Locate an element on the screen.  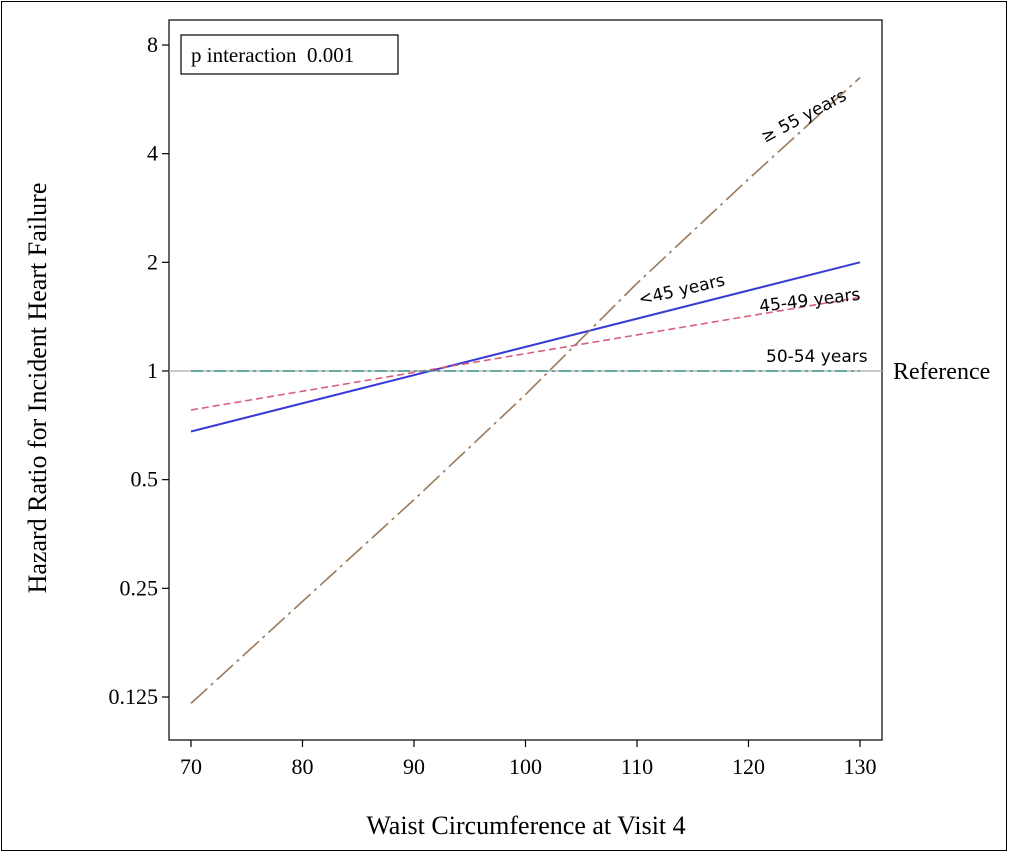
series-label-4: ≥ 55 years is located at coordinates (804, 117).